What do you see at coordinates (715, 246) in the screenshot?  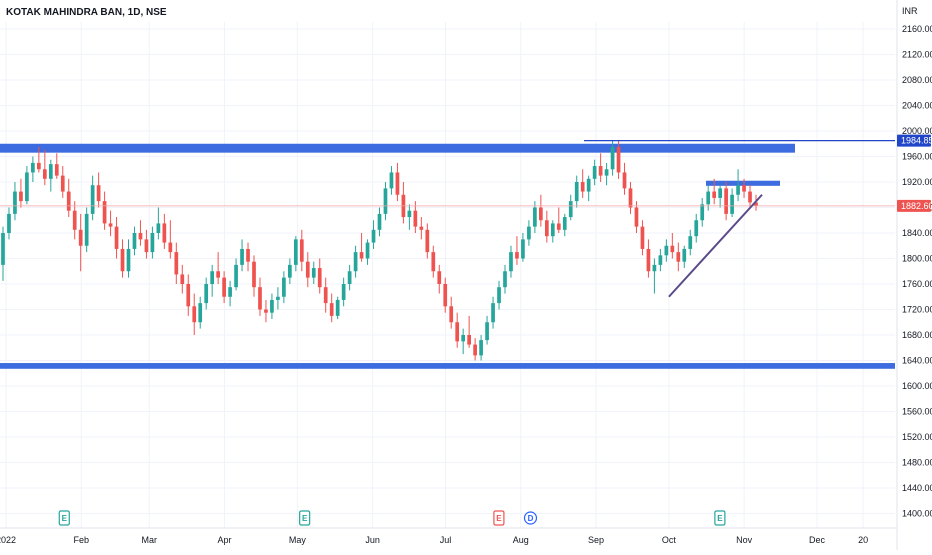 I see `ascending-trendline` at bounding box center [715, 246].